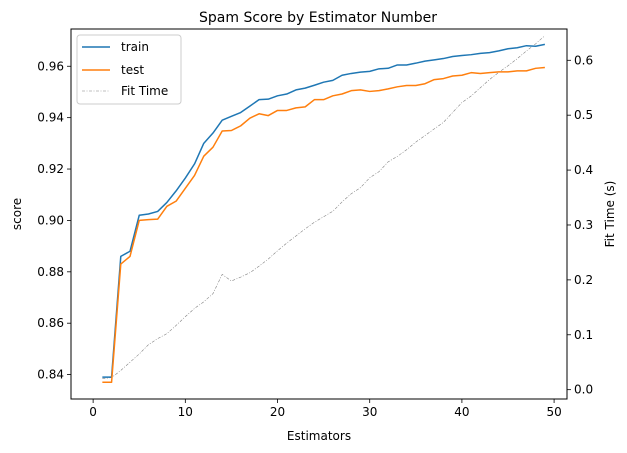 The image size is (627, 453). I want to click on legend-label-test: test, so click(132, 70).